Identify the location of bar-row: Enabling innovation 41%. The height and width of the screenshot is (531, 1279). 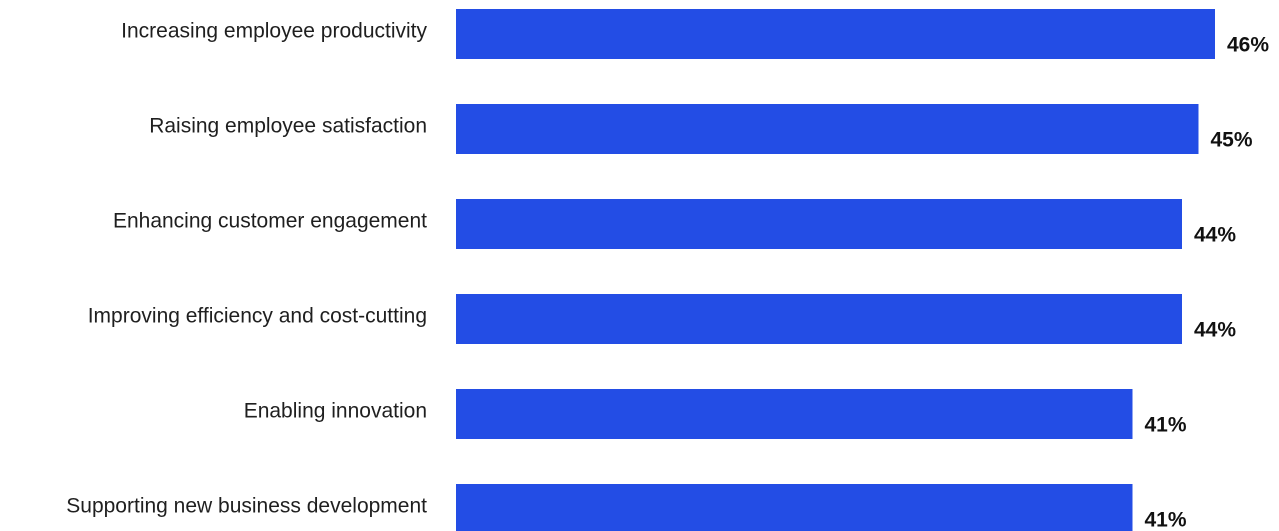
(715, 414).